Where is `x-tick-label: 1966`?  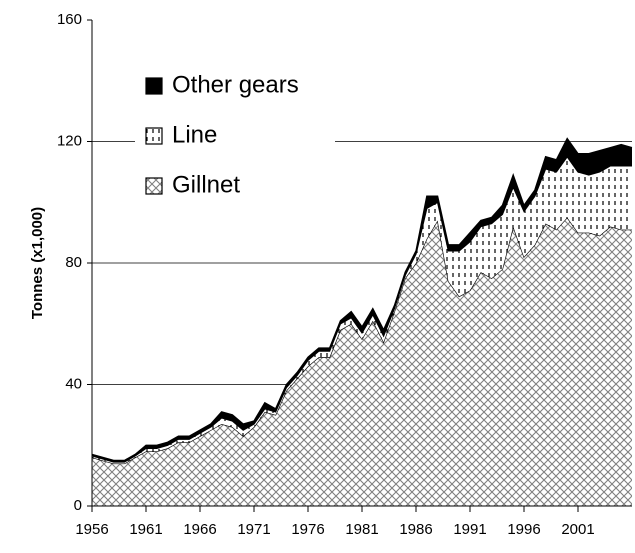 x-tick-label: 1966 is located at coordinates (199, 529).